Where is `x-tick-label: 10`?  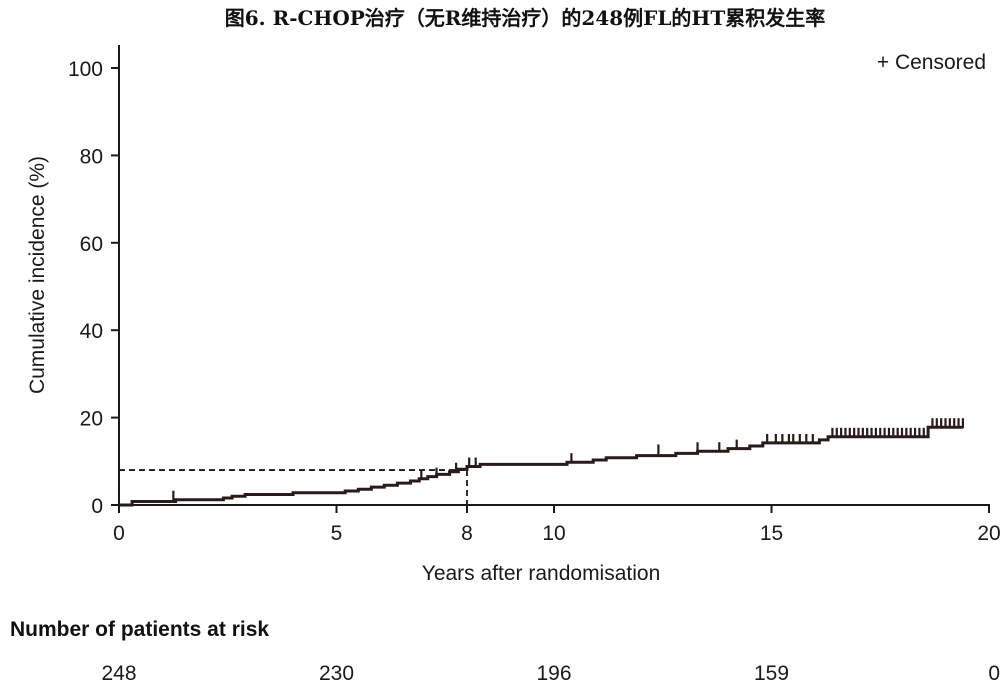 x-tick-label: 10 is located at coordinates (553, 533).